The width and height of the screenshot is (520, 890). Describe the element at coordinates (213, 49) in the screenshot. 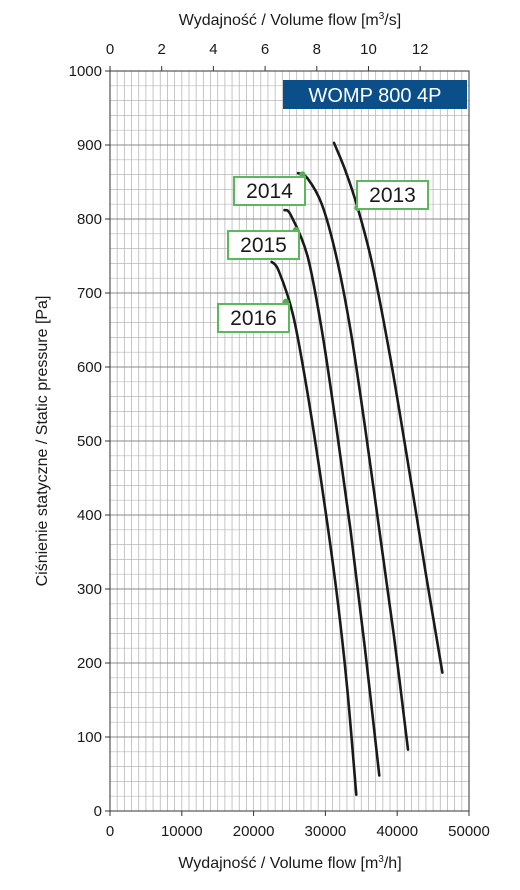

I see `x2-tick-label: 4` at that location.